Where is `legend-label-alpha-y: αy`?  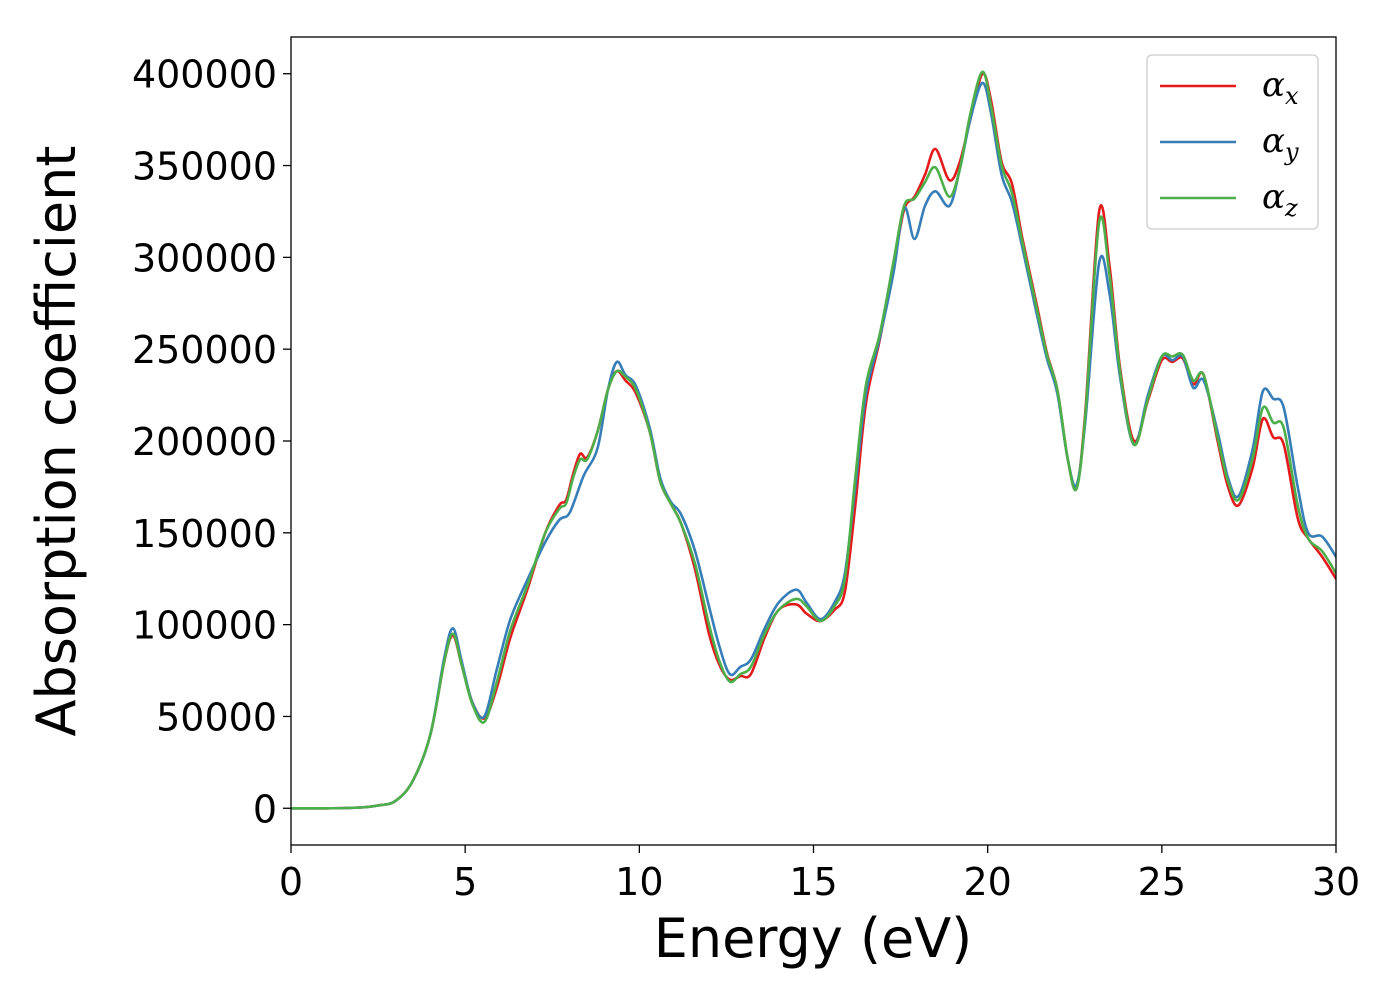
legend-label-alpha-y: αy is located at coordinates (1280, 143).